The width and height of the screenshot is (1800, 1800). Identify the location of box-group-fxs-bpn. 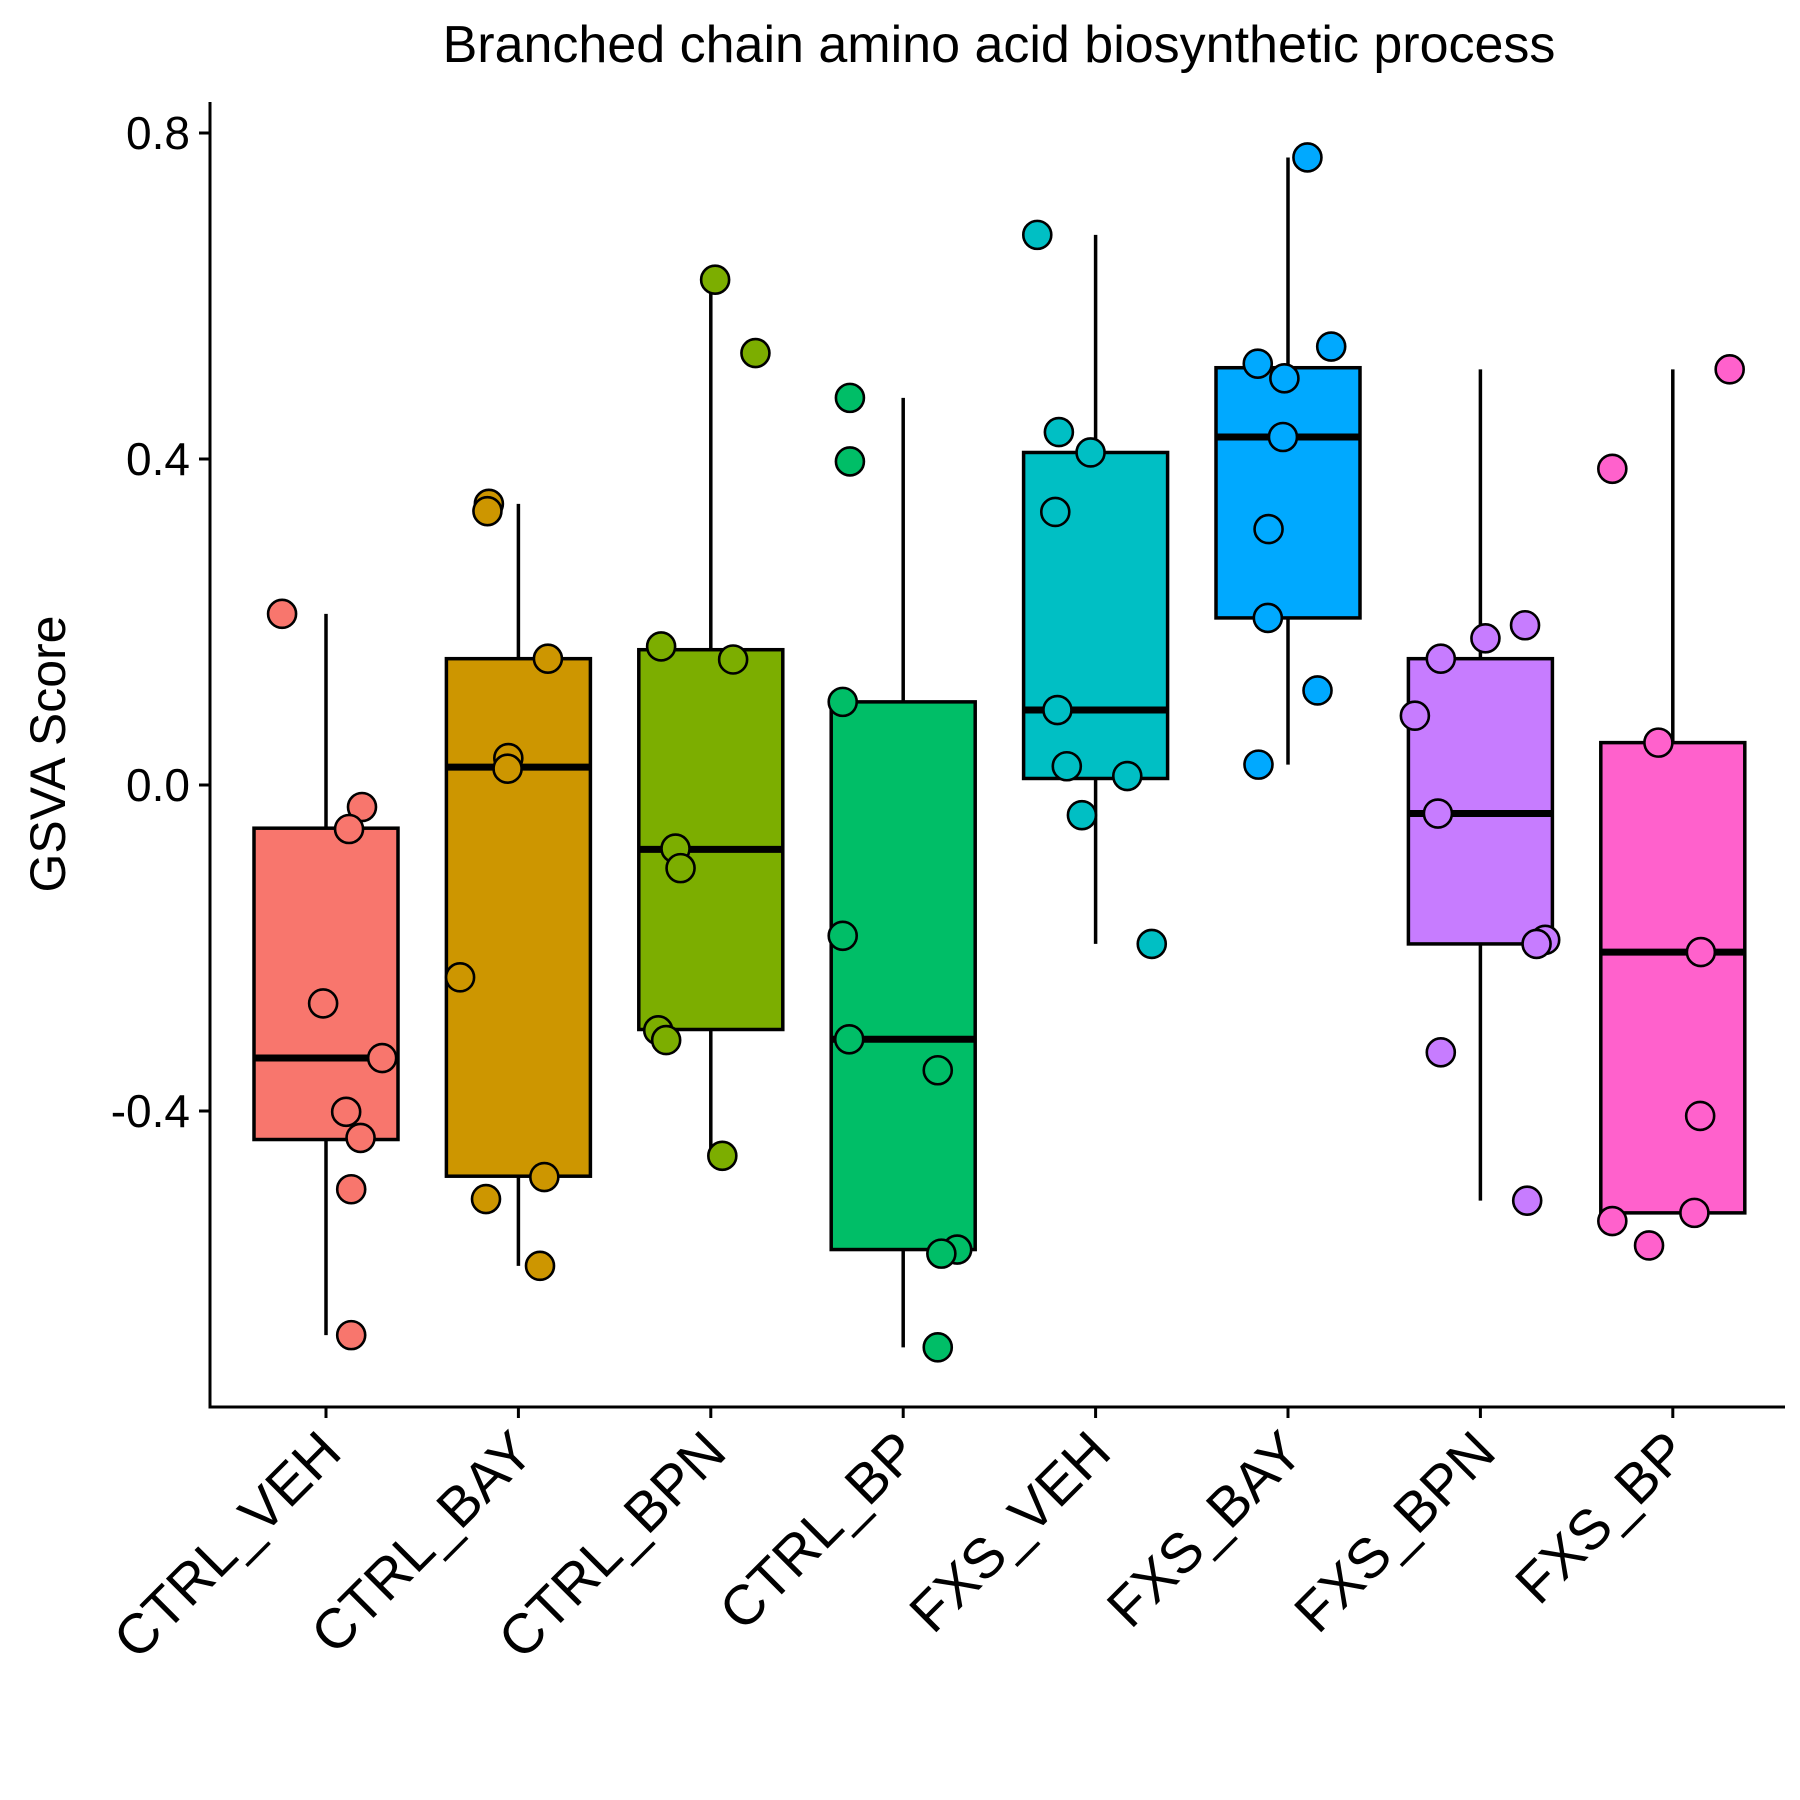
(1480, 785).